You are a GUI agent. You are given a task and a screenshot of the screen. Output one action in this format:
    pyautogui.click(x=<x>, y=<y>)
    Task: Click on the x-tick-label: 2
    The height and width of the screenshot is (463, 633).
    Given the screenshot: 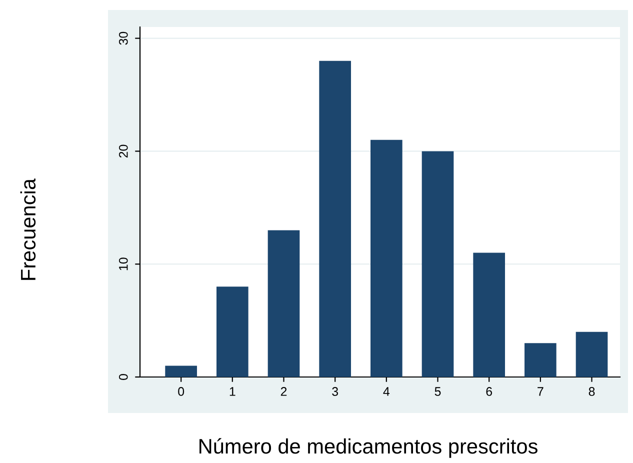 What is the action you would take?
    pyautogui.click(x=283, y=391)
    